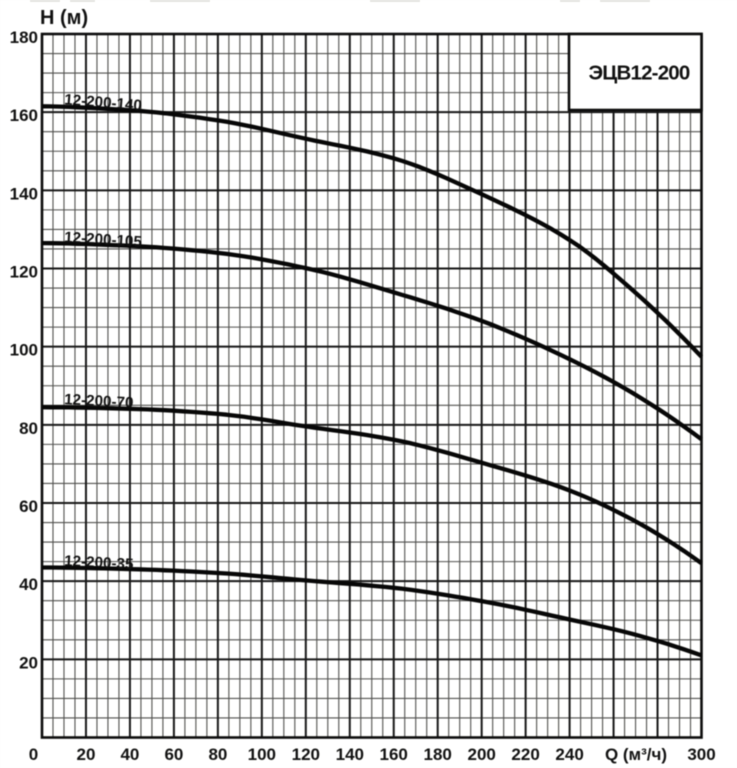 Image resolution: width=737 pixels, height=768 pixels. What do you see at coordinates (99, 563) in the screenshot?
I see `svg-text: 12-200-35` at bounding box center [99, 563].